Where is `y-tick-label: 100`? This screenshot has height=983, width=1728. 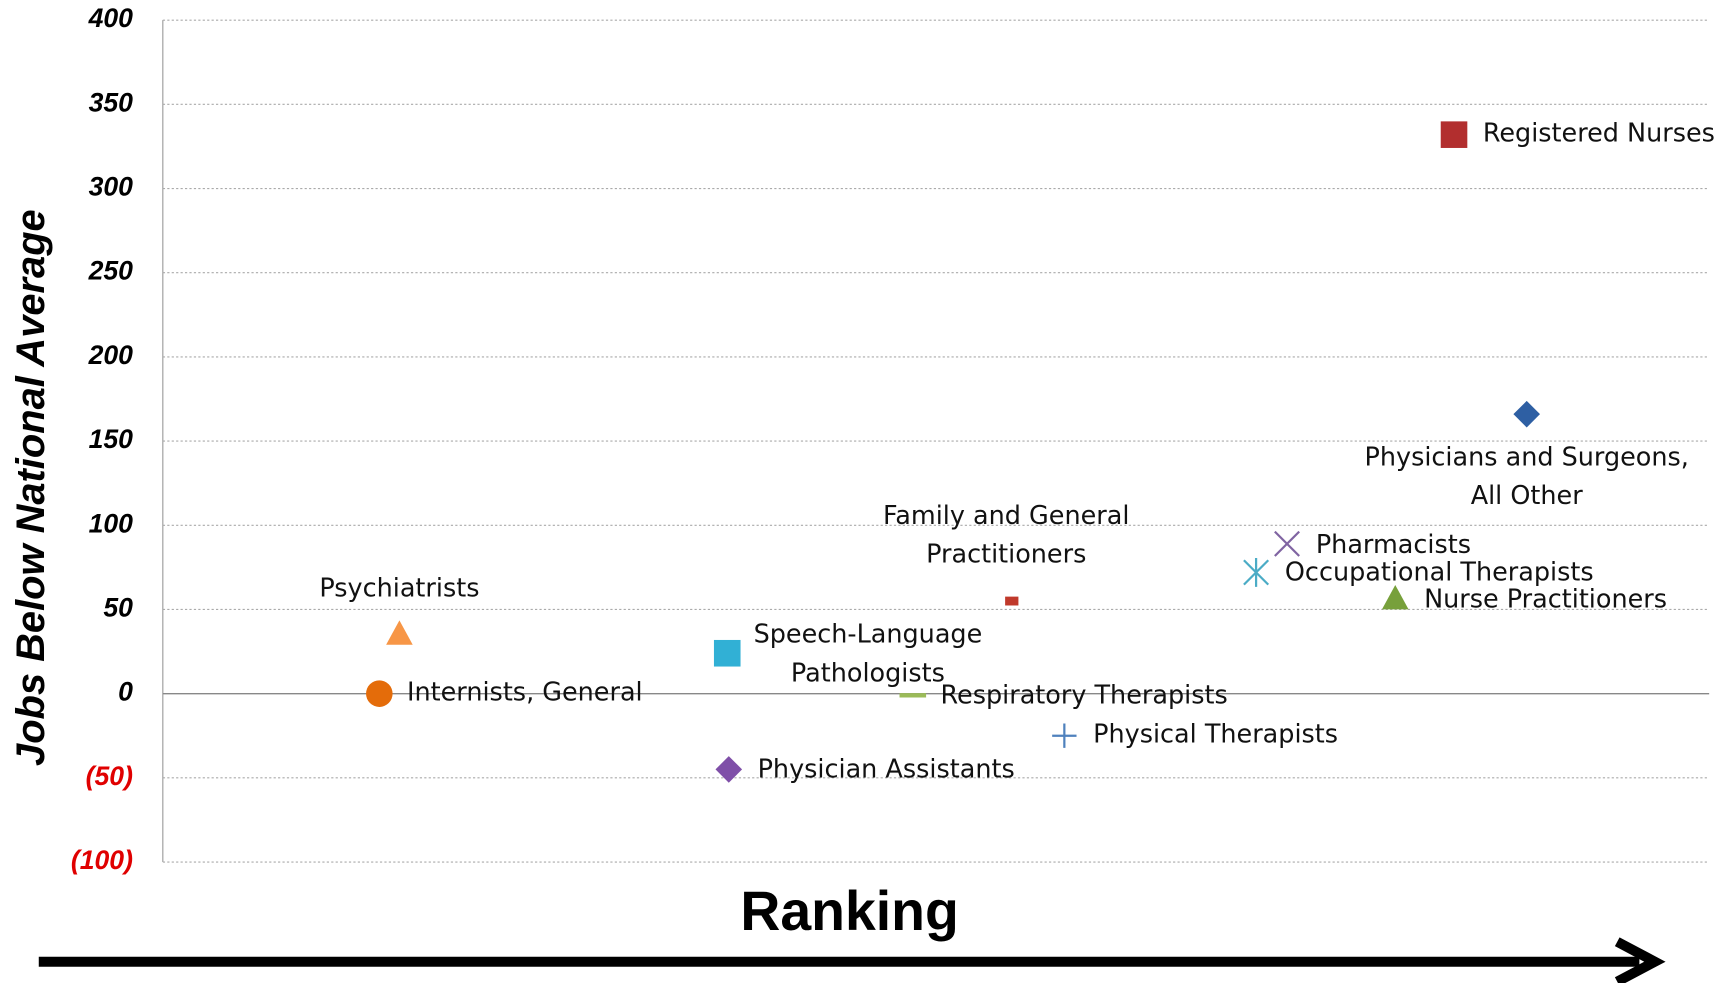 y-tick-label: 100 is located at coordinates (111, 523).